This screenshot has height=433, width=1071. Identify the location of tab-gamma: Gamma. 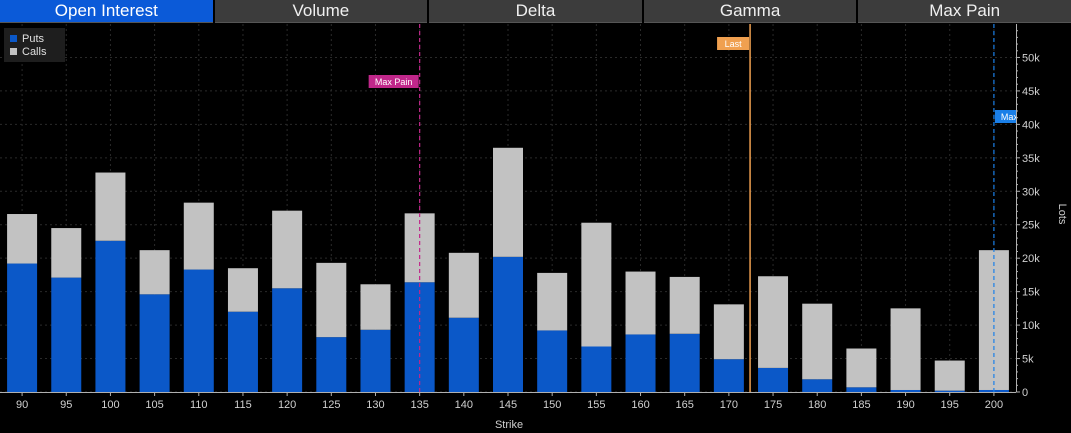
(750, 11).